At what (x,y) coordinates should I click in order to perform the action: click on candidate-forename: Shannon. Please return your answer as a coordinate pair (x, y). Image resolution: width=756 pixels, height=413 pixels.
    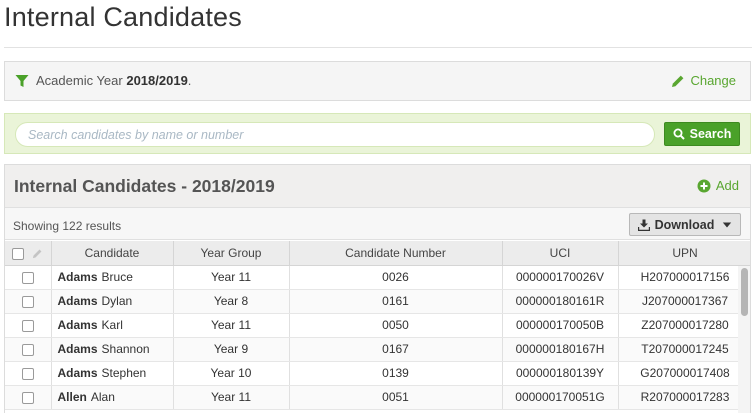
    Looking at the image, I should click on (125, 349).